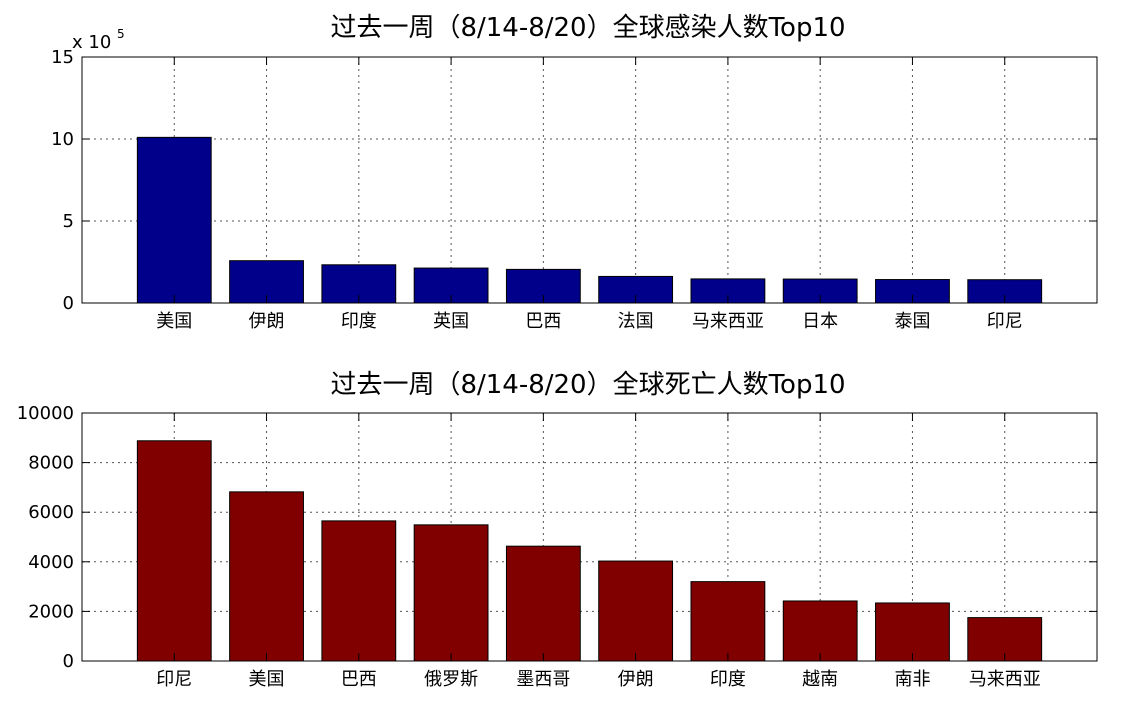 The height and width of the screenshot is (714, 1123). What do you see at coordinates (636, 321) in the screenshot?
I see `x-tick-label: 法国` at bounding box center [636, 321].